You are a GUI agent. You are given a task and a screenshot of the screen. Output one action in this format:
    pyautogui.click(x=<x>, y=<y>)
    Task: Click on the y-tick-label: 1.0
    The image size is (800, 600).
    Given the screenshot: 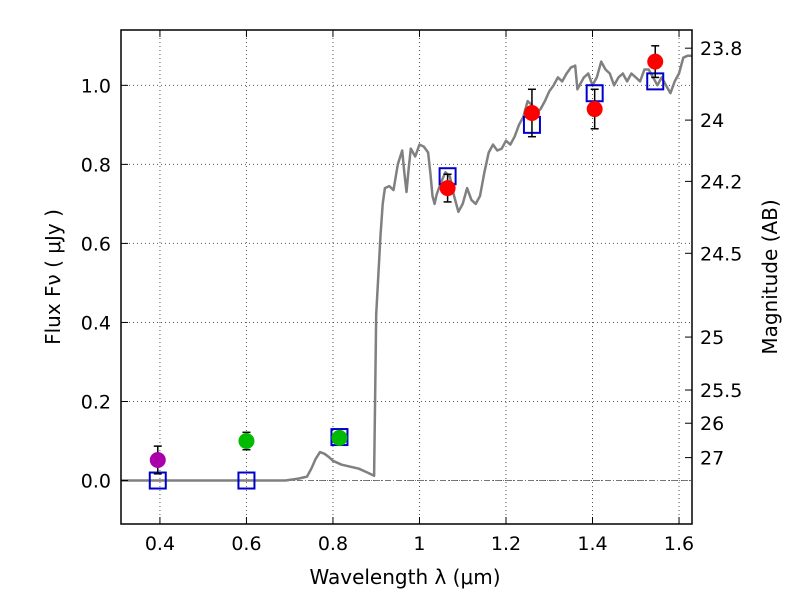 What is the action you would take?
    pyautogui.click(x=96, y=86)
    